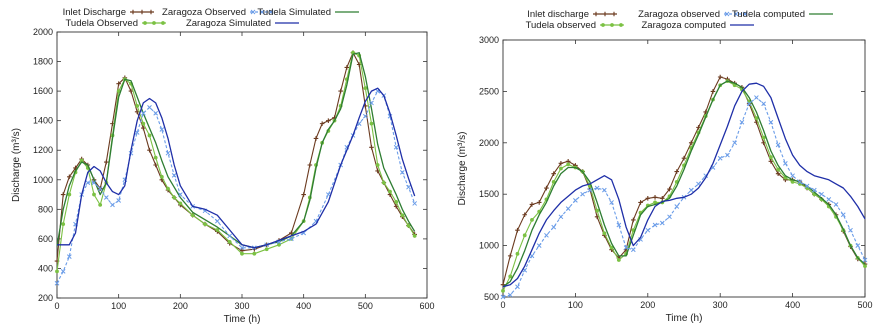  Describe the element at coordinates (572, 14) in the screenshot. I see `legend-entry: Inlet discharge` at that location.